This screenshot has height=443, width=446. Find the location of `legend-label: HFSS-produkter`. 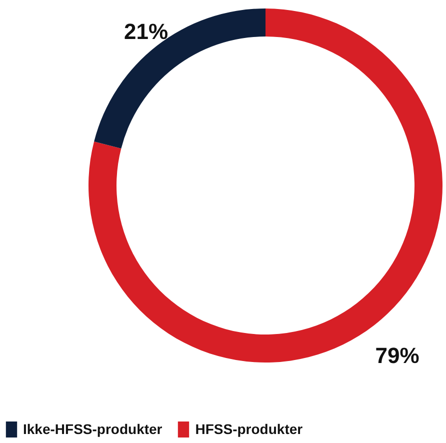

legend-label: HFSS-produkter is located at coordinates (249, 429).